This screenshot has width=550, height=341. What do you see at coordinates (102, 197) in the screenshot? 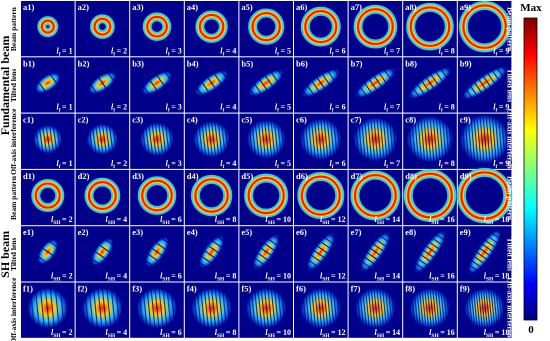
I see `panel: d2) lSH = 4` at bounding box center [102, 197].